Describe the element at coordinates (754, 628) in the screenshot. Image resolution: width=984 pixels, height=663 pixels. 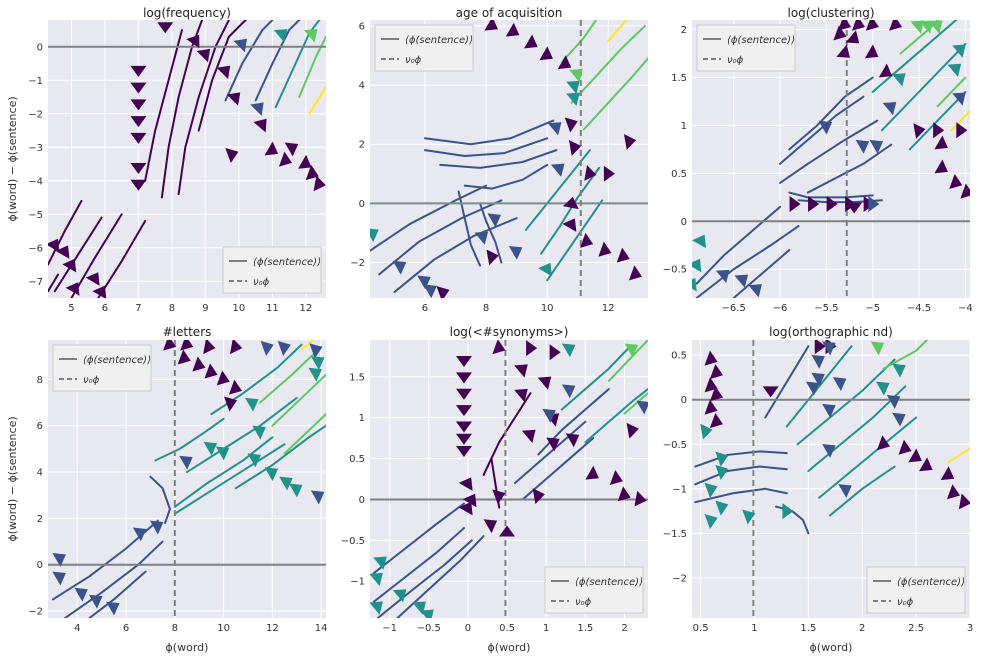
I see `x-tick-label: 1` at that location.